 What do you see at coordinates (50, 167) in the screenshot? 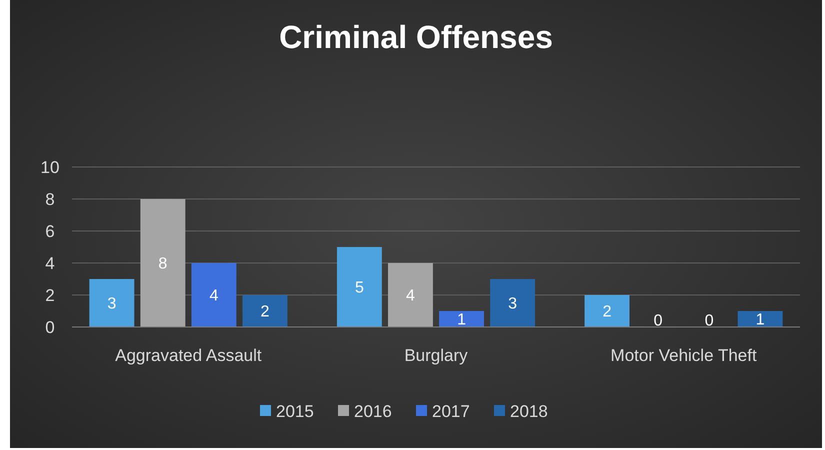
I see `y-tick-label: 10` at bounding box center [50, 167].